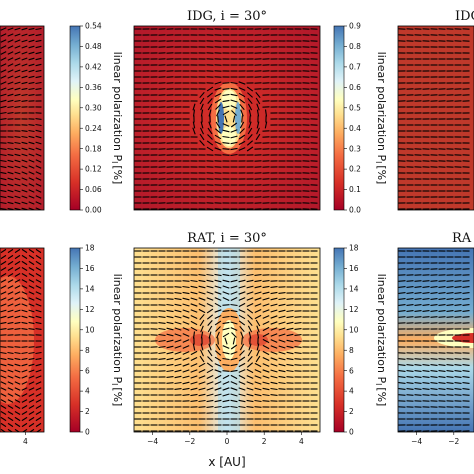 The height and width of the screenshot is (474, 474). What do you see at coordinates (87, 370) in the screenshot?
I see `colorbar-tick-label: 6` at bounding box center [87, 370].